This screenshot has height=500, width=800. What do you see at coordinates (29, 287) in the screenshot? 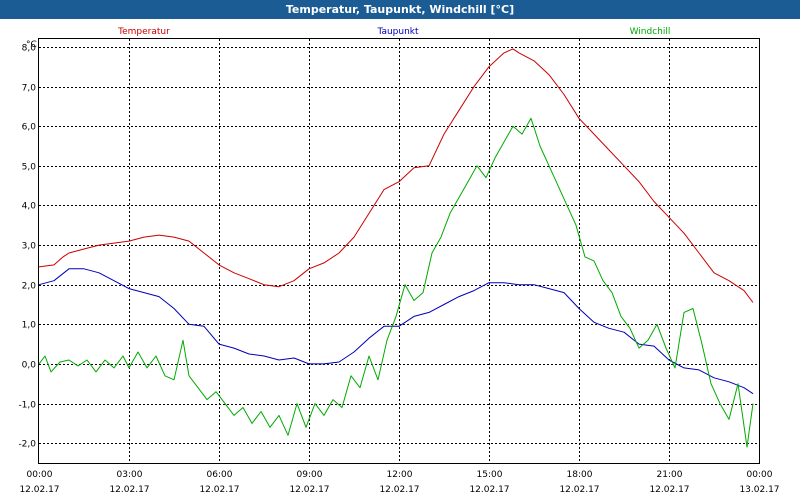
I see `y-tick-label: 2,0` at bounding box center [29, 287].